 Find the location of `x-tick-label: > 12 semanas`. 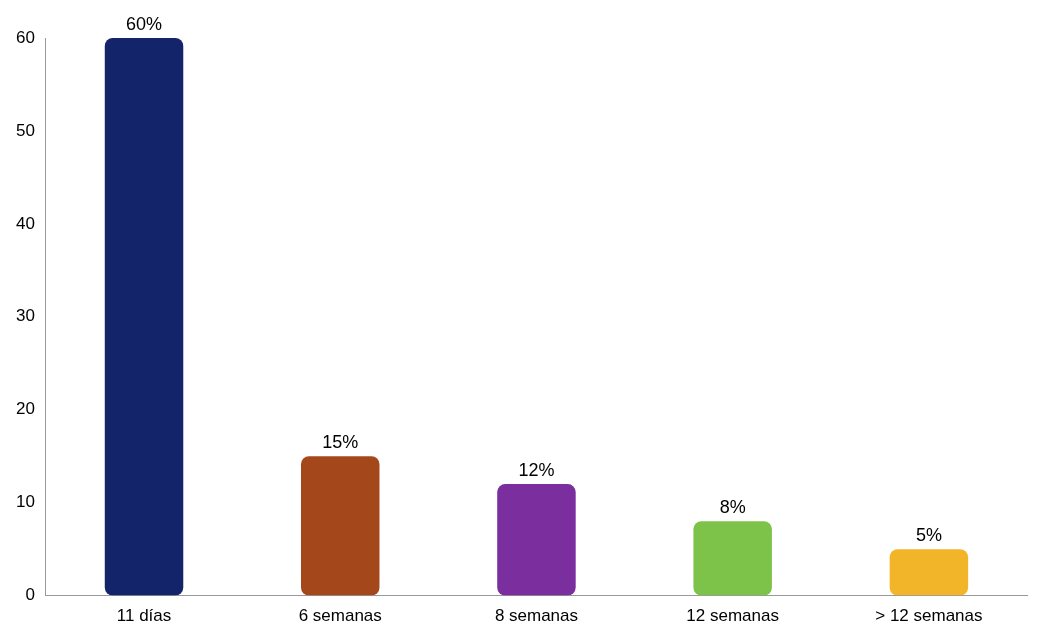

x-tick-label: > 12 semanas is located at coordinates (929, 616).